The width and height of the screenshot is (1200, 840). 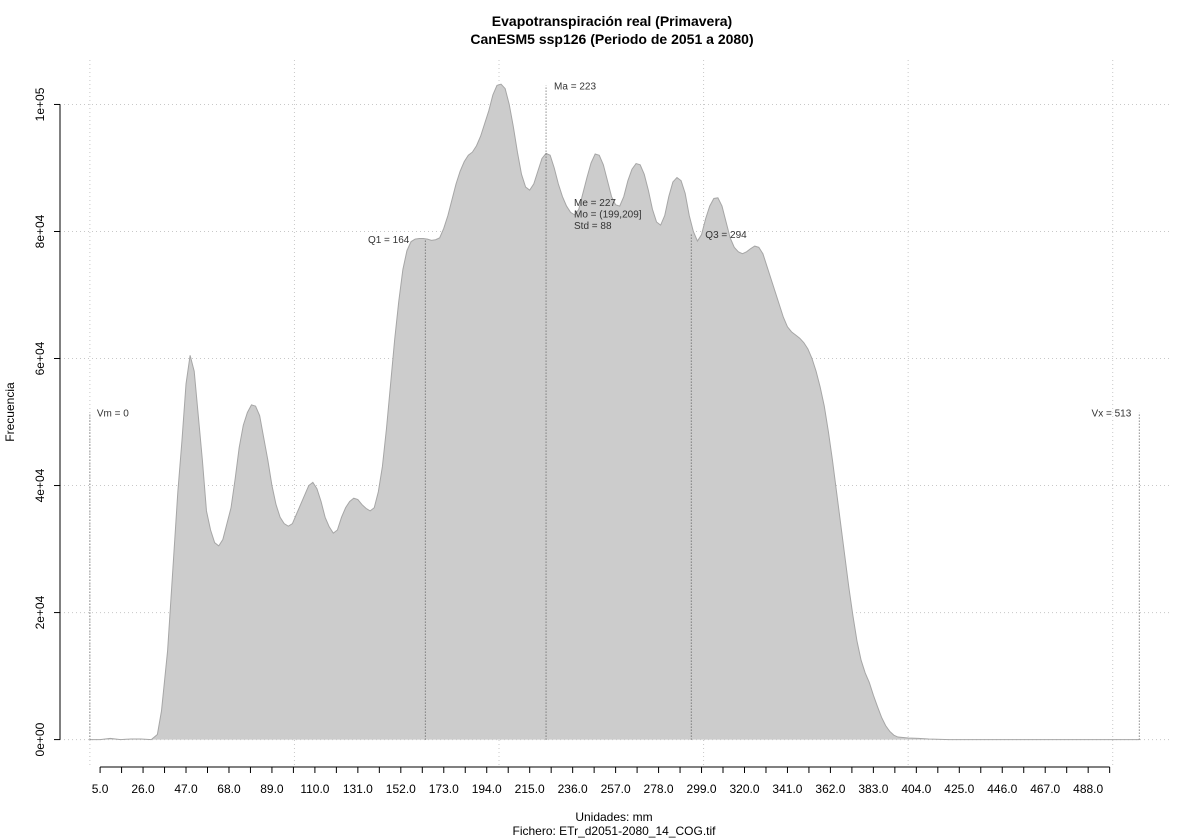 What do you see at coordinates (113, 414) in the screenshot?
I see `marker-label: Vm = 0` at bounding box center [113, 414].